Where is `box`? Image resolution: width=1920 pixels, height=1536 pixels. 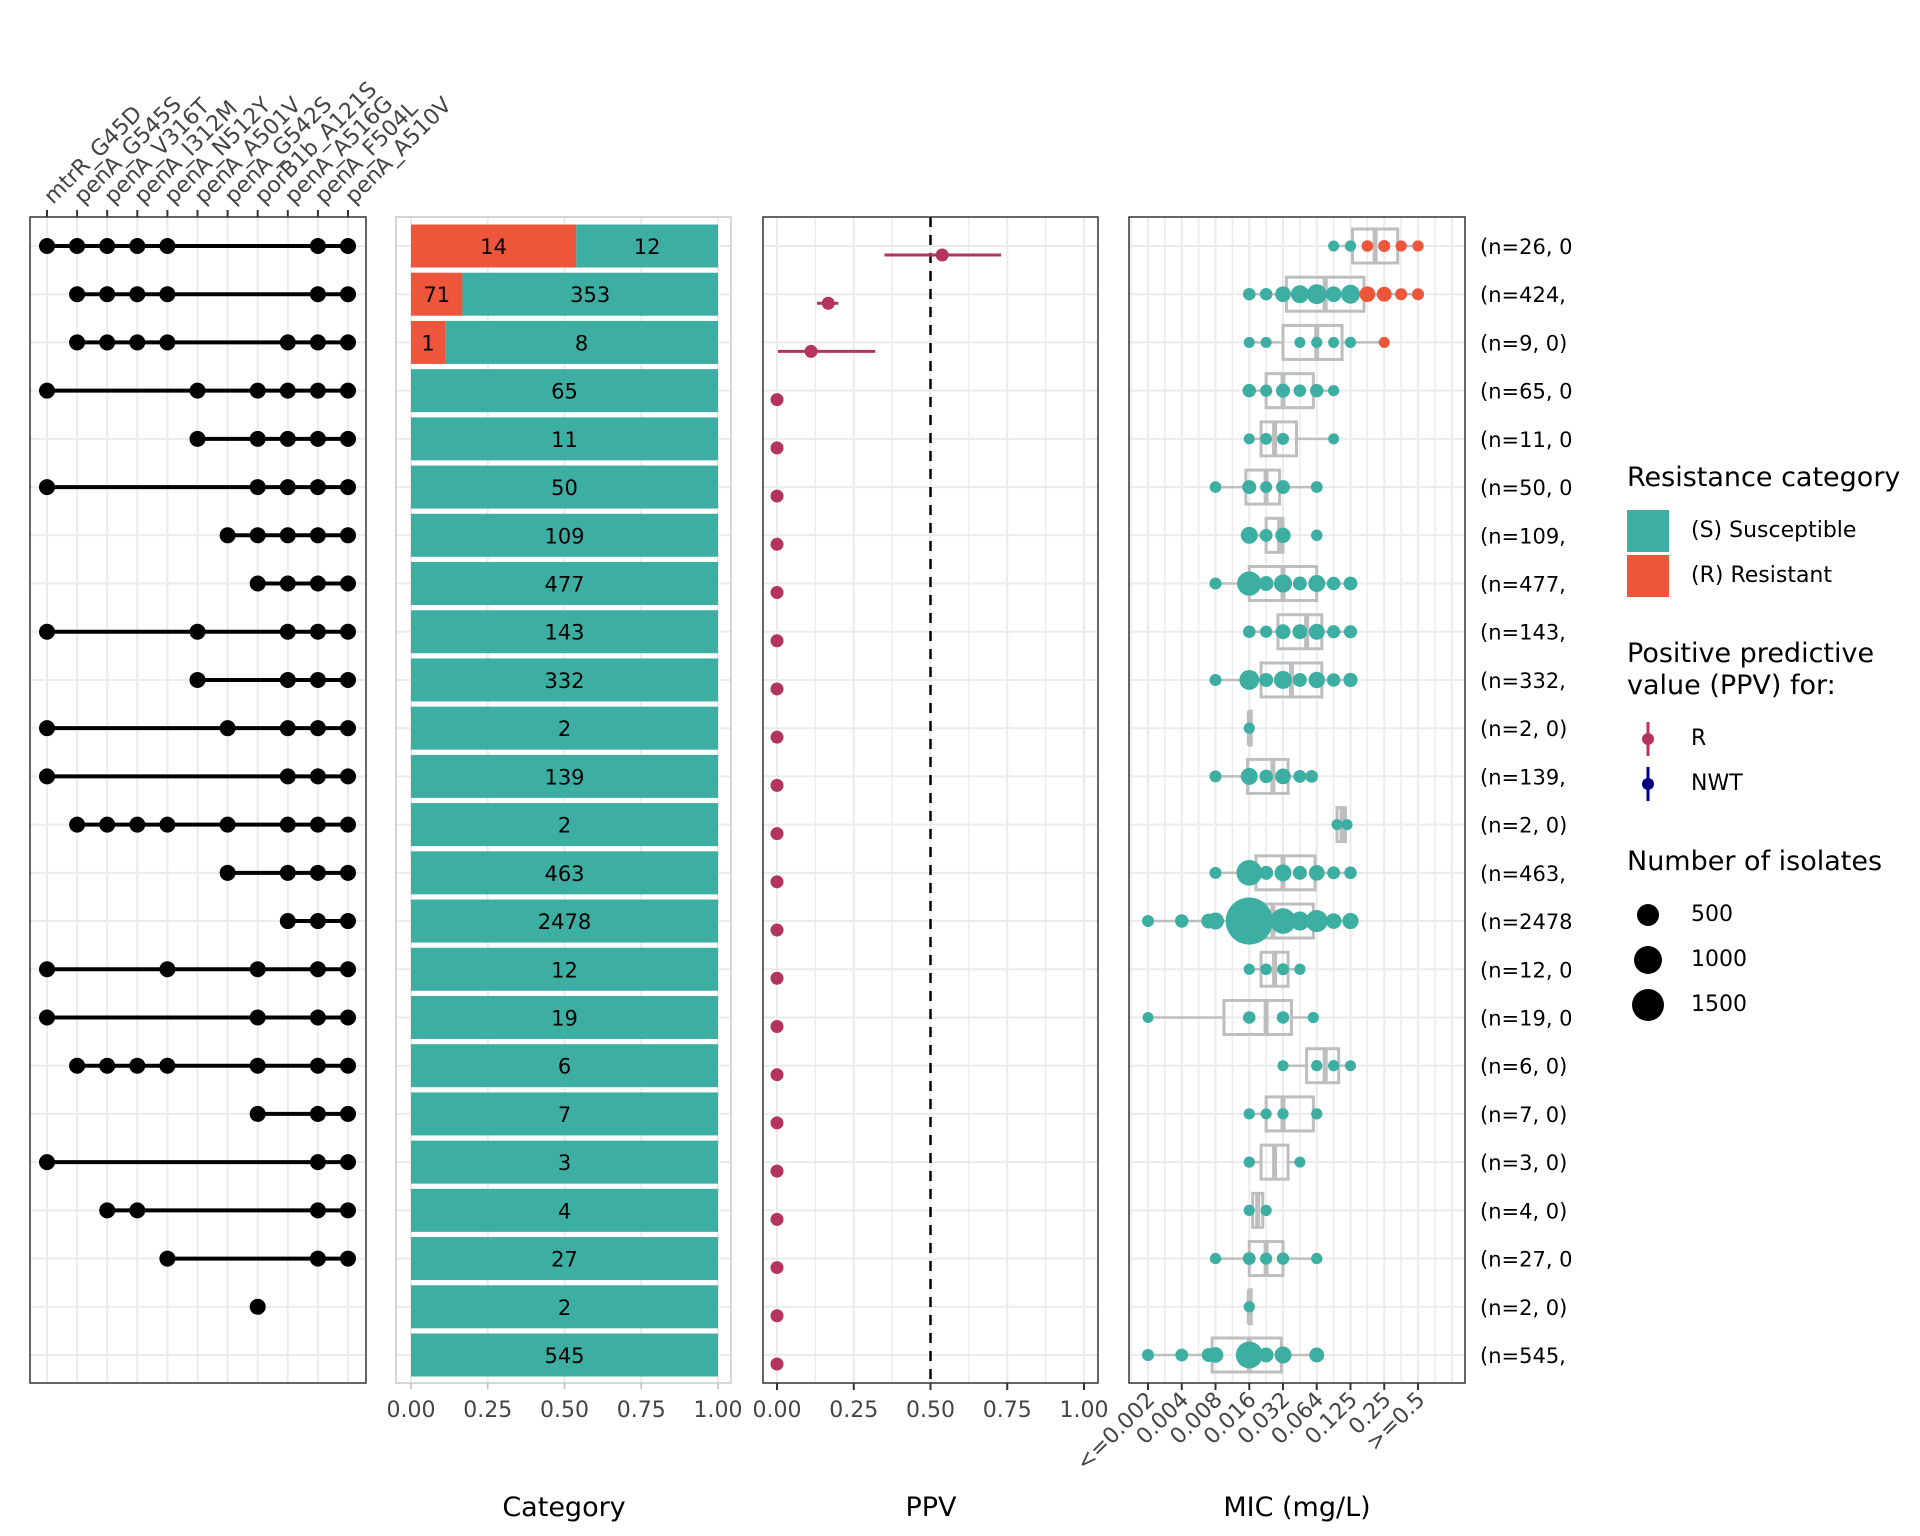
box is located at coordinates (1257, 1017).